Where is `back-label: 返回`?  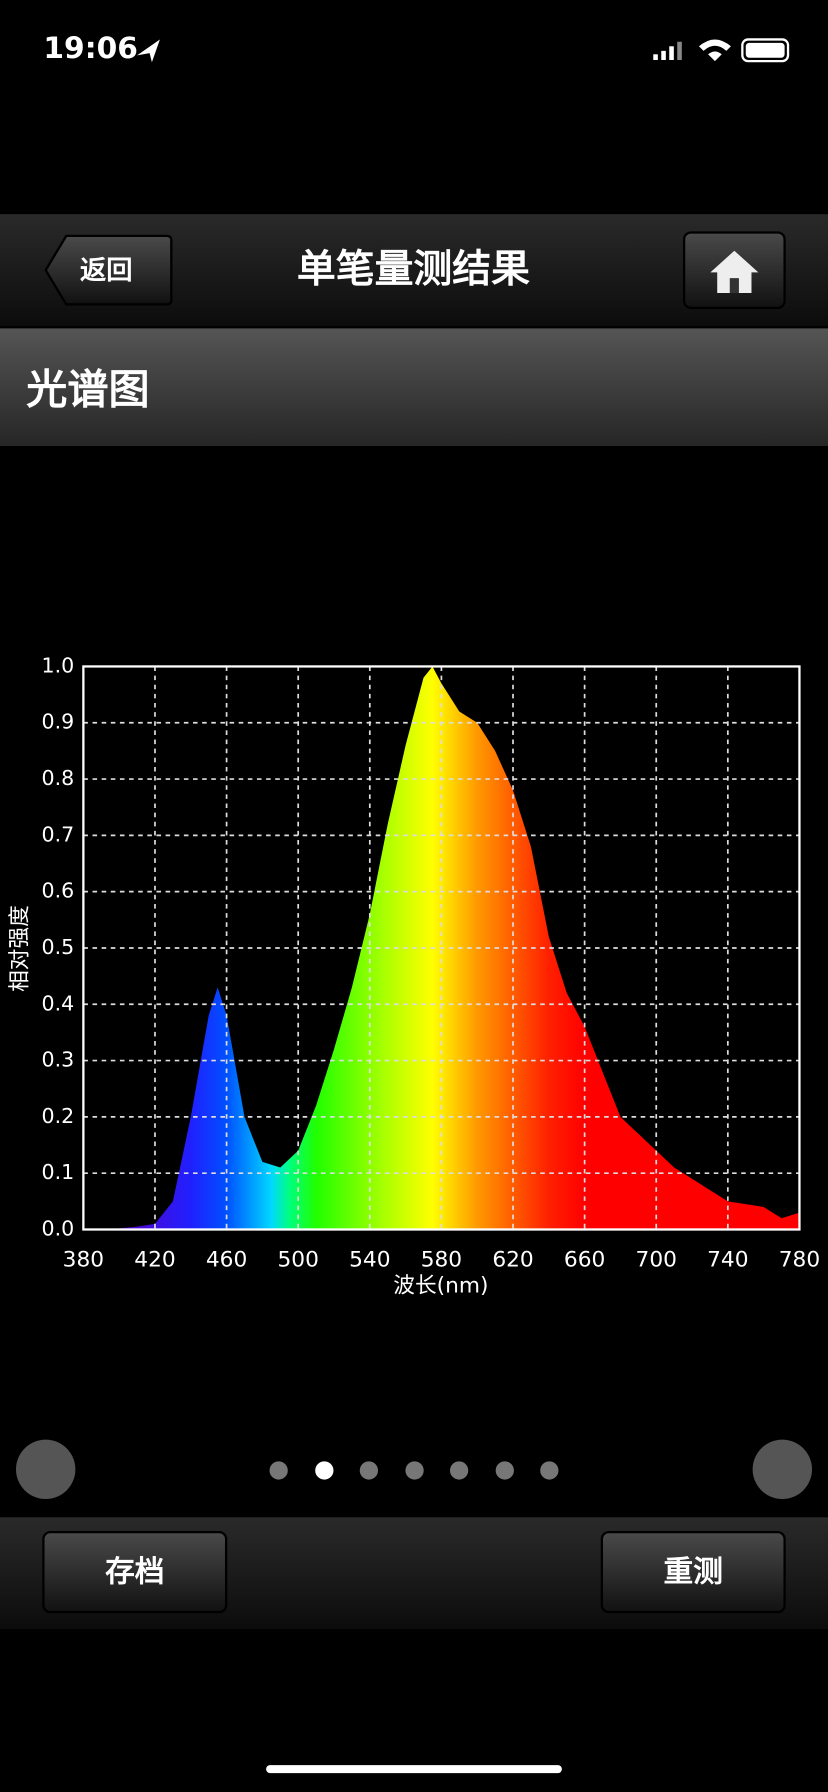
back-label: 返回 is located at coordinates (106, 271).